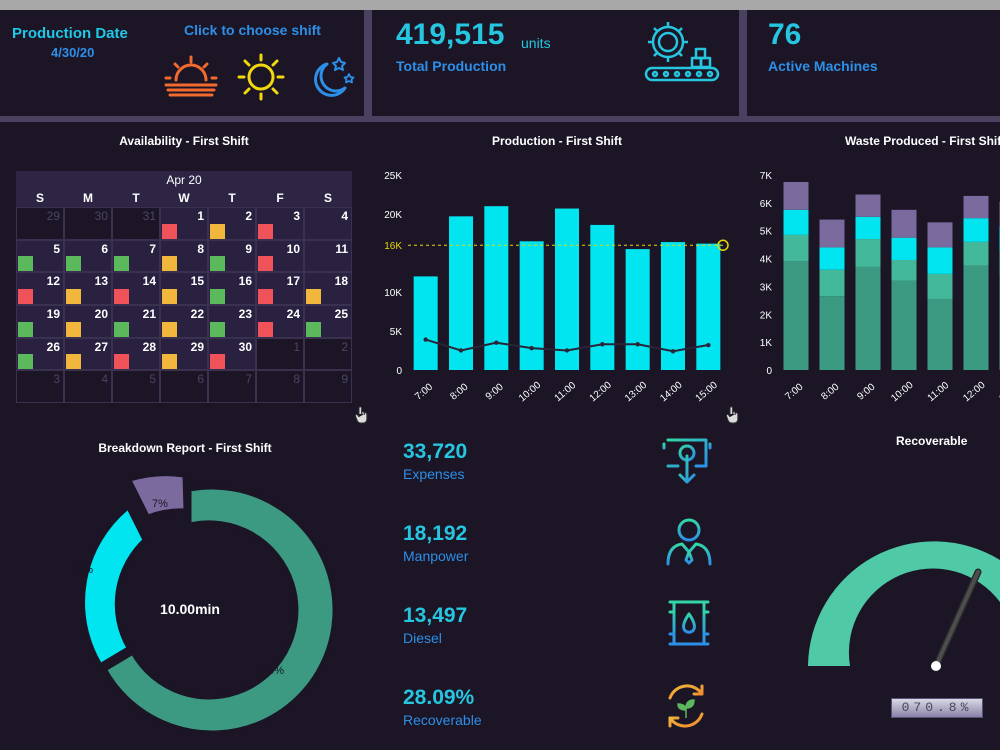 This screenshot has height=750, width=1000. I want to click on calendar-day-cell: 27, so click(88, 354).